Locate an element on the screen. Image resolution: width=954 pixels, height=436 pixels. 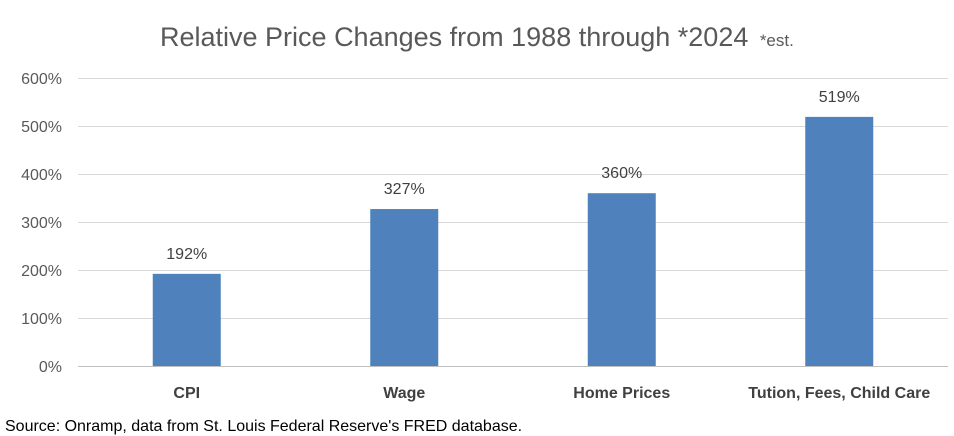
chart-title-note: *est. is located at coordinates (777, 40).